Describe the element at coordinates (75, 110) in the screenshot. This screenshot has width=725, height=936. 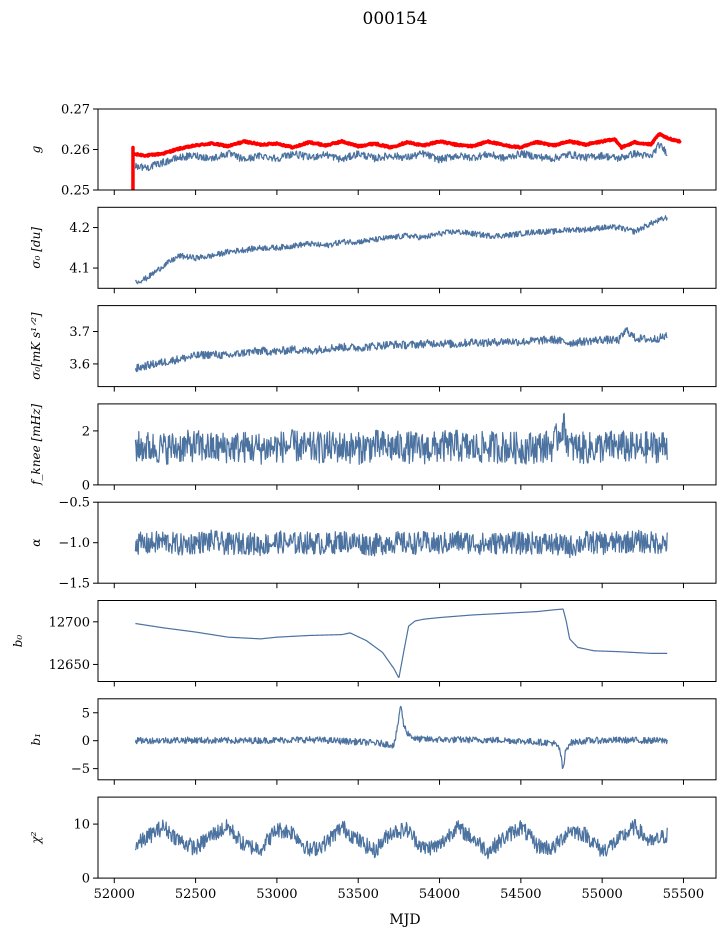
I see `y-tick-label: 0.27` at that location.